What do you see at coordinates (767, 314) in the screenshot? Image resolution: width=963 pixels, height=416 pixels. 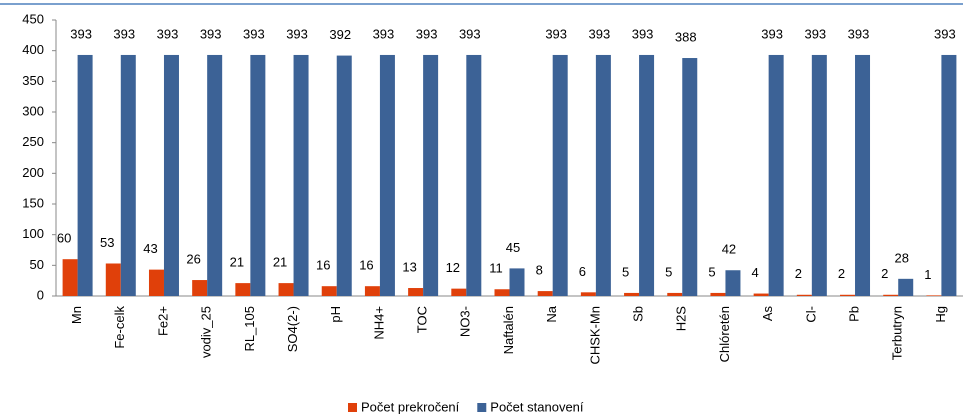 I see `x-tick-label: As` at bounding box center [767, 314].